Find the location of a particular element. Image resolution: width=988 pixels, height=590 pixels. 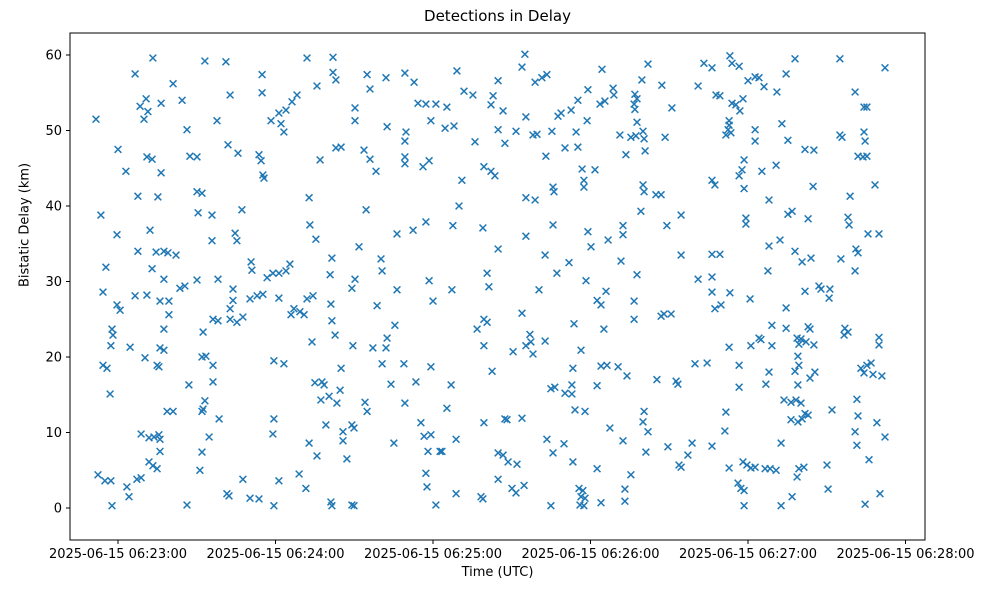

x-tick-label: 2025-06-15 06:24:00 is located at coordinates (275, 554).